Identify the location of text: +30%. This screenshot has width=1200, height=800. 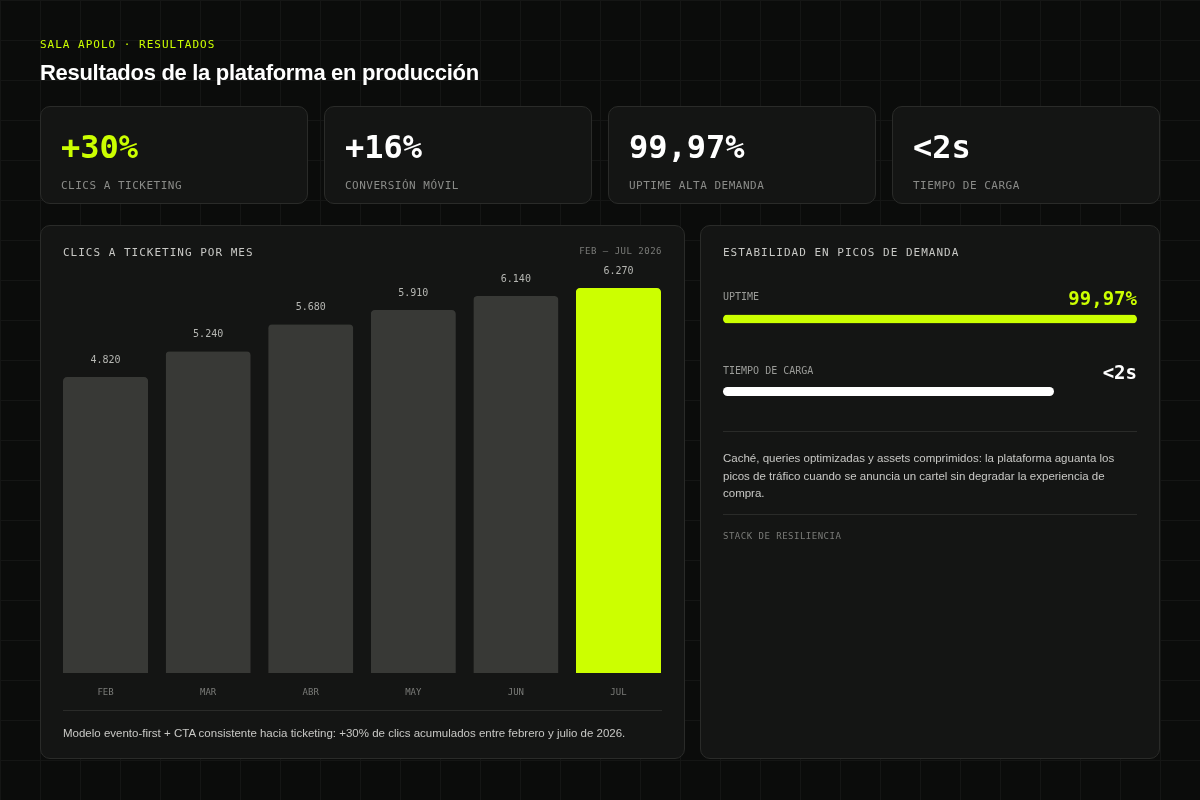
(100, 147).